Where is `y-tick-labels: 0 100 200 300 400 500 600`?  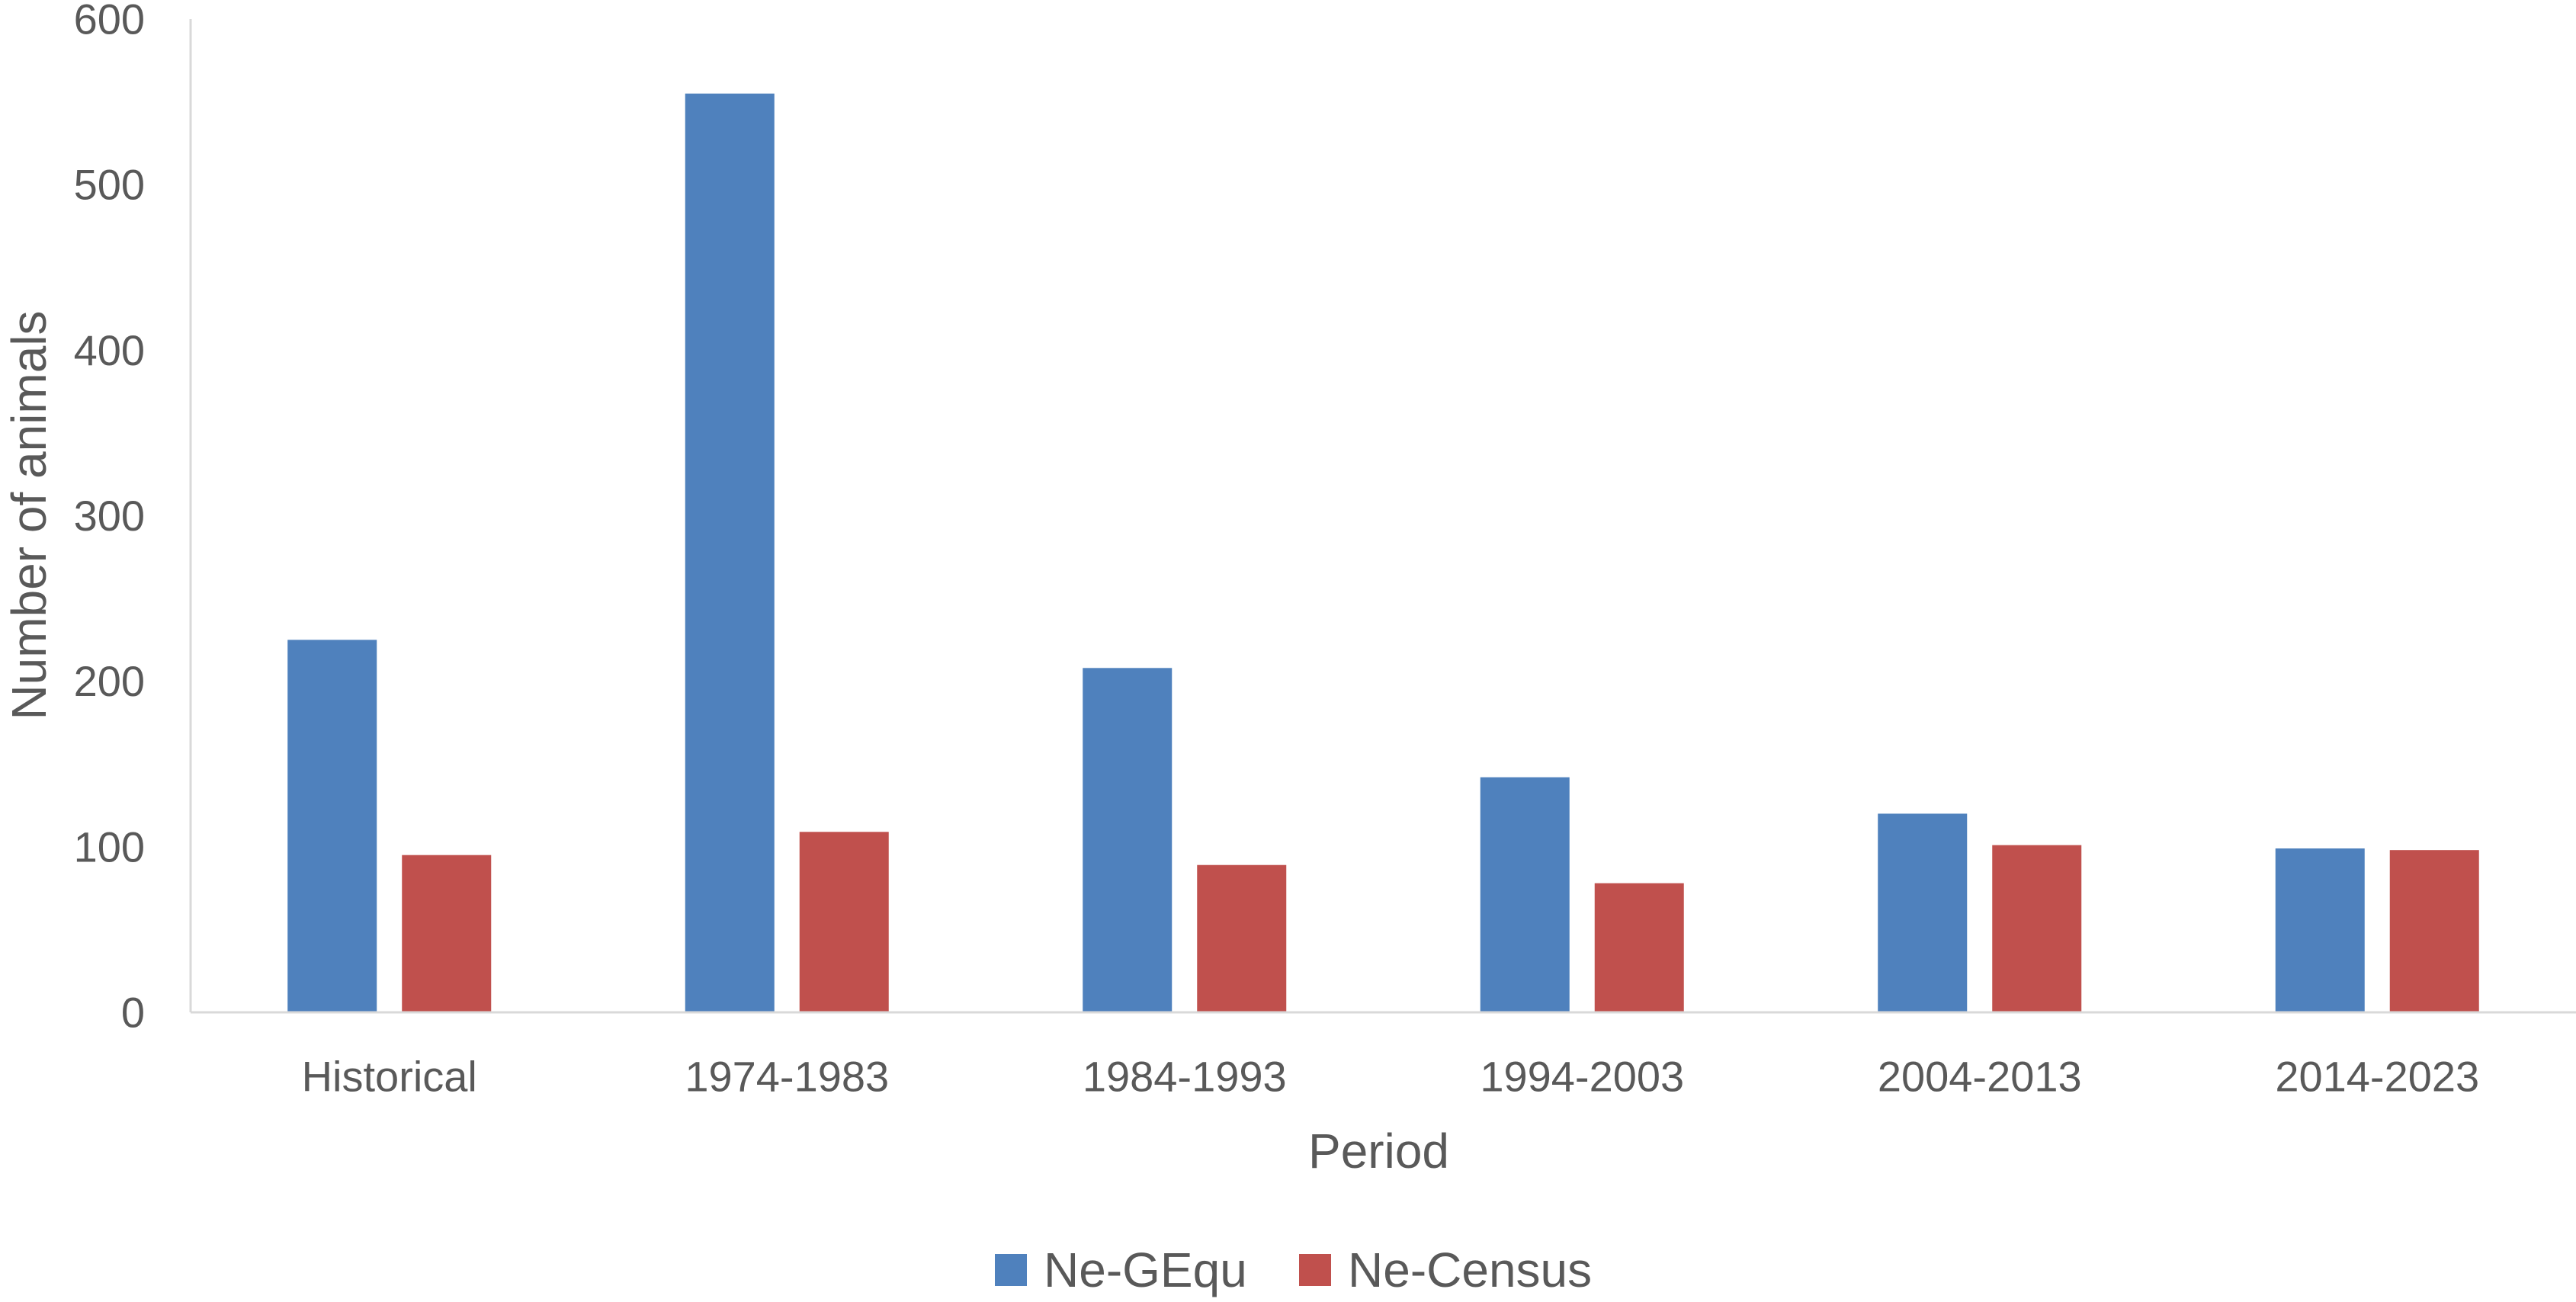 y-tick-labels: 0 100 200 300 400 500 600 is located at coordinates (109, 518).